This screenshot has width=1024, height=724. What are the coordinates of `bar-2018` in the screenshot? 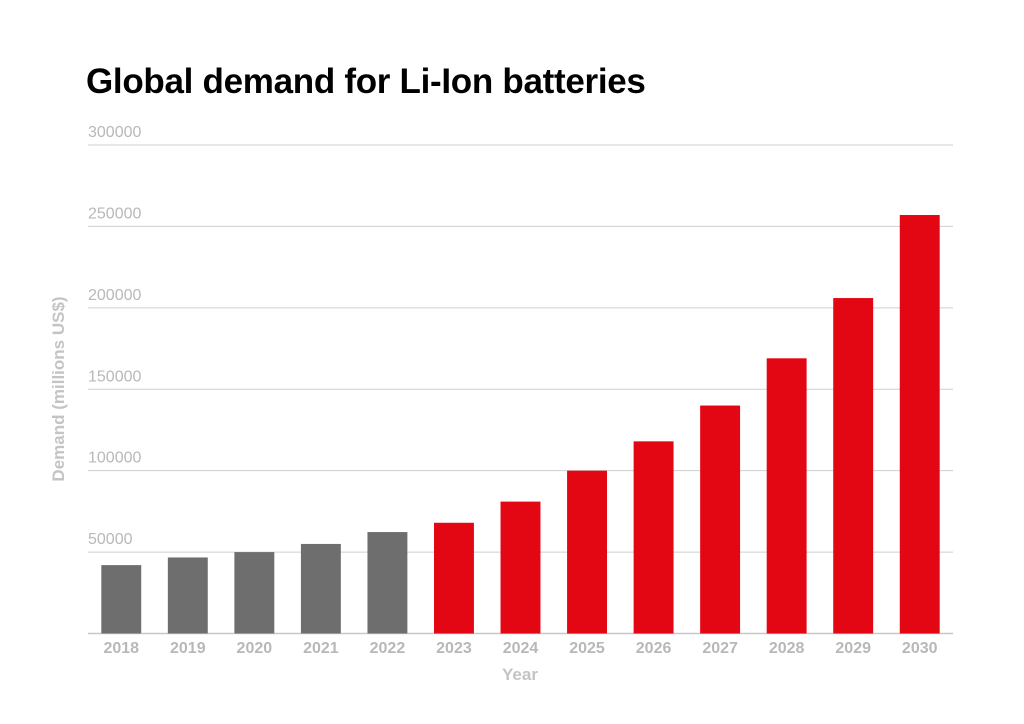 It's located at (121, 599).